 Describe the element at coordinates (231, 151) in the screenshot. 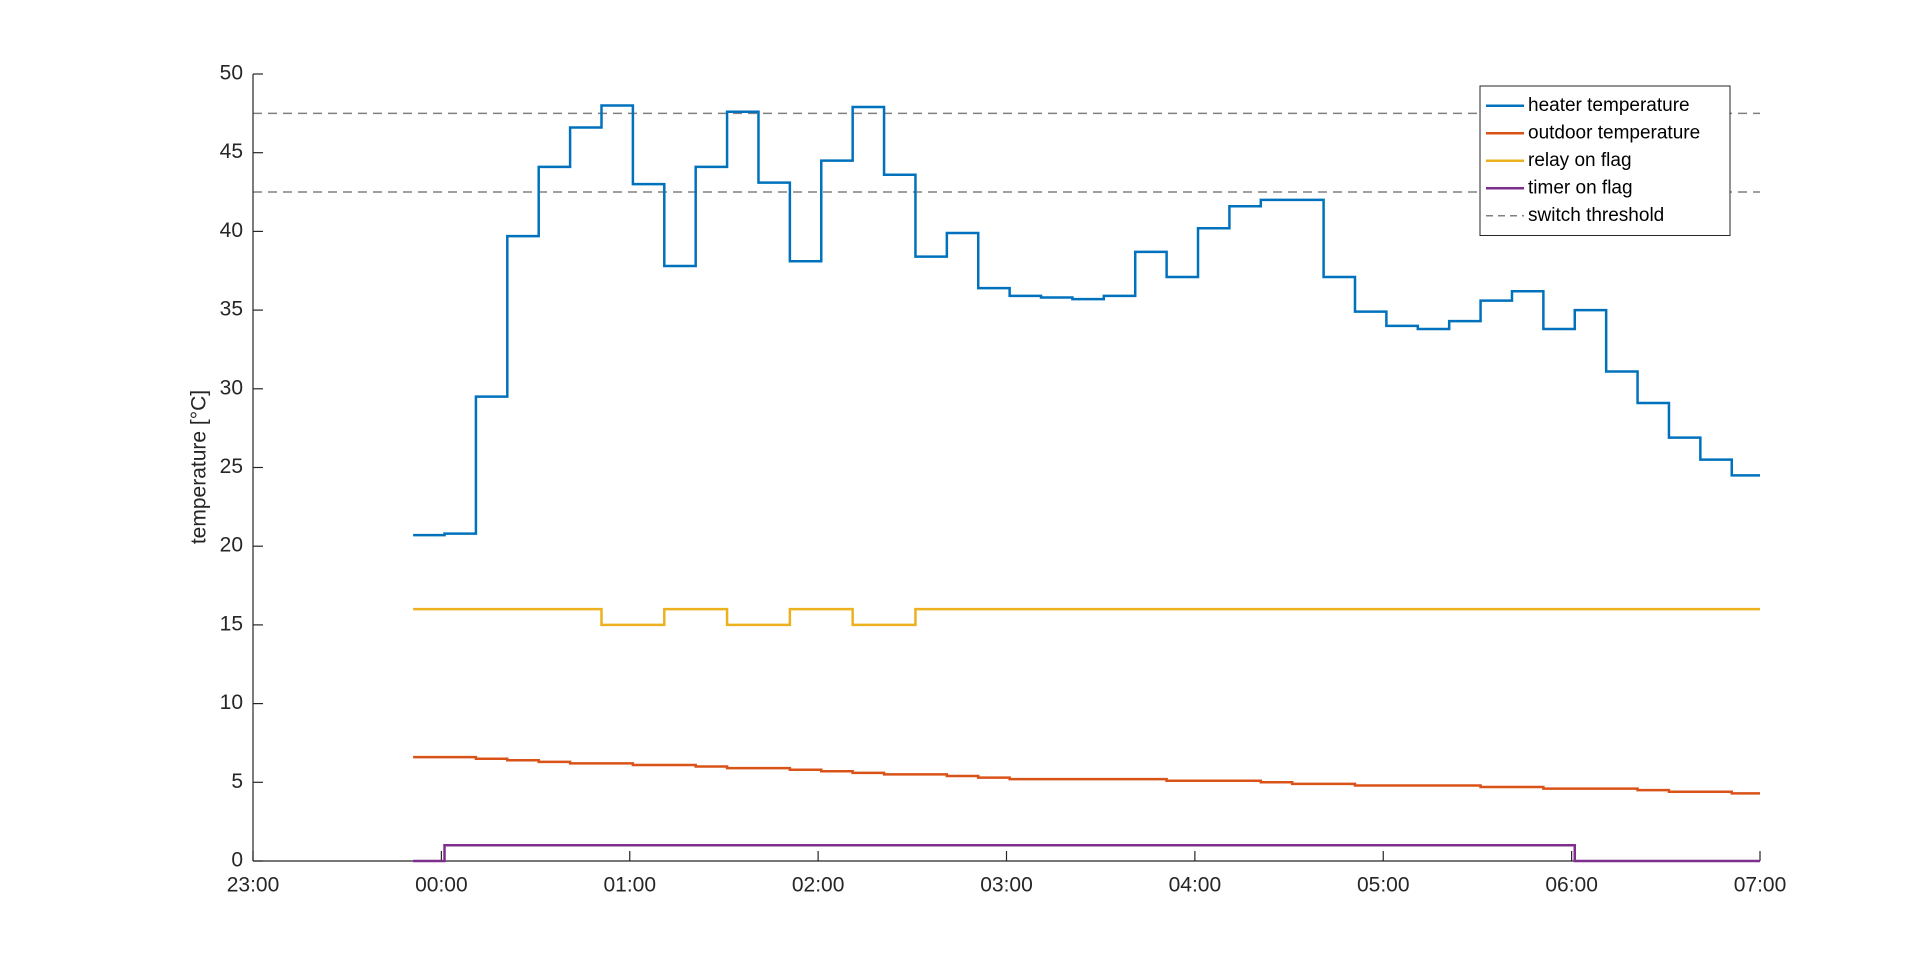

I see `y-tick-label: 45` at that location.